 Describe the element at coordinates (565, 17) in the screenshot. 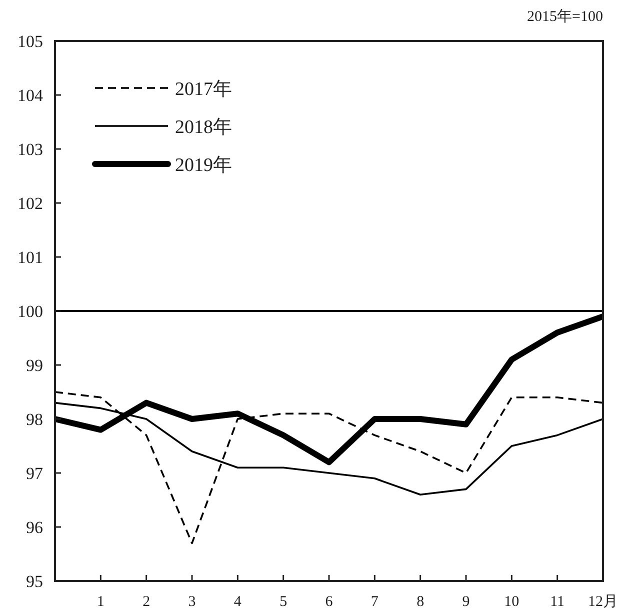

I see `annotation: 2015年=100` at that location.